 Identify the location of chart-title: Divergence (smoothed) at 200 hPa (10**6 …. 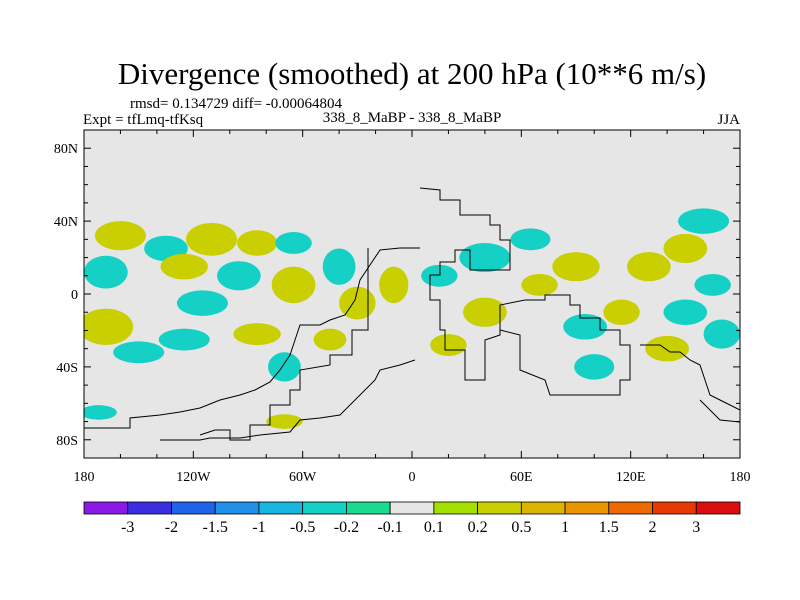
(412, 73).